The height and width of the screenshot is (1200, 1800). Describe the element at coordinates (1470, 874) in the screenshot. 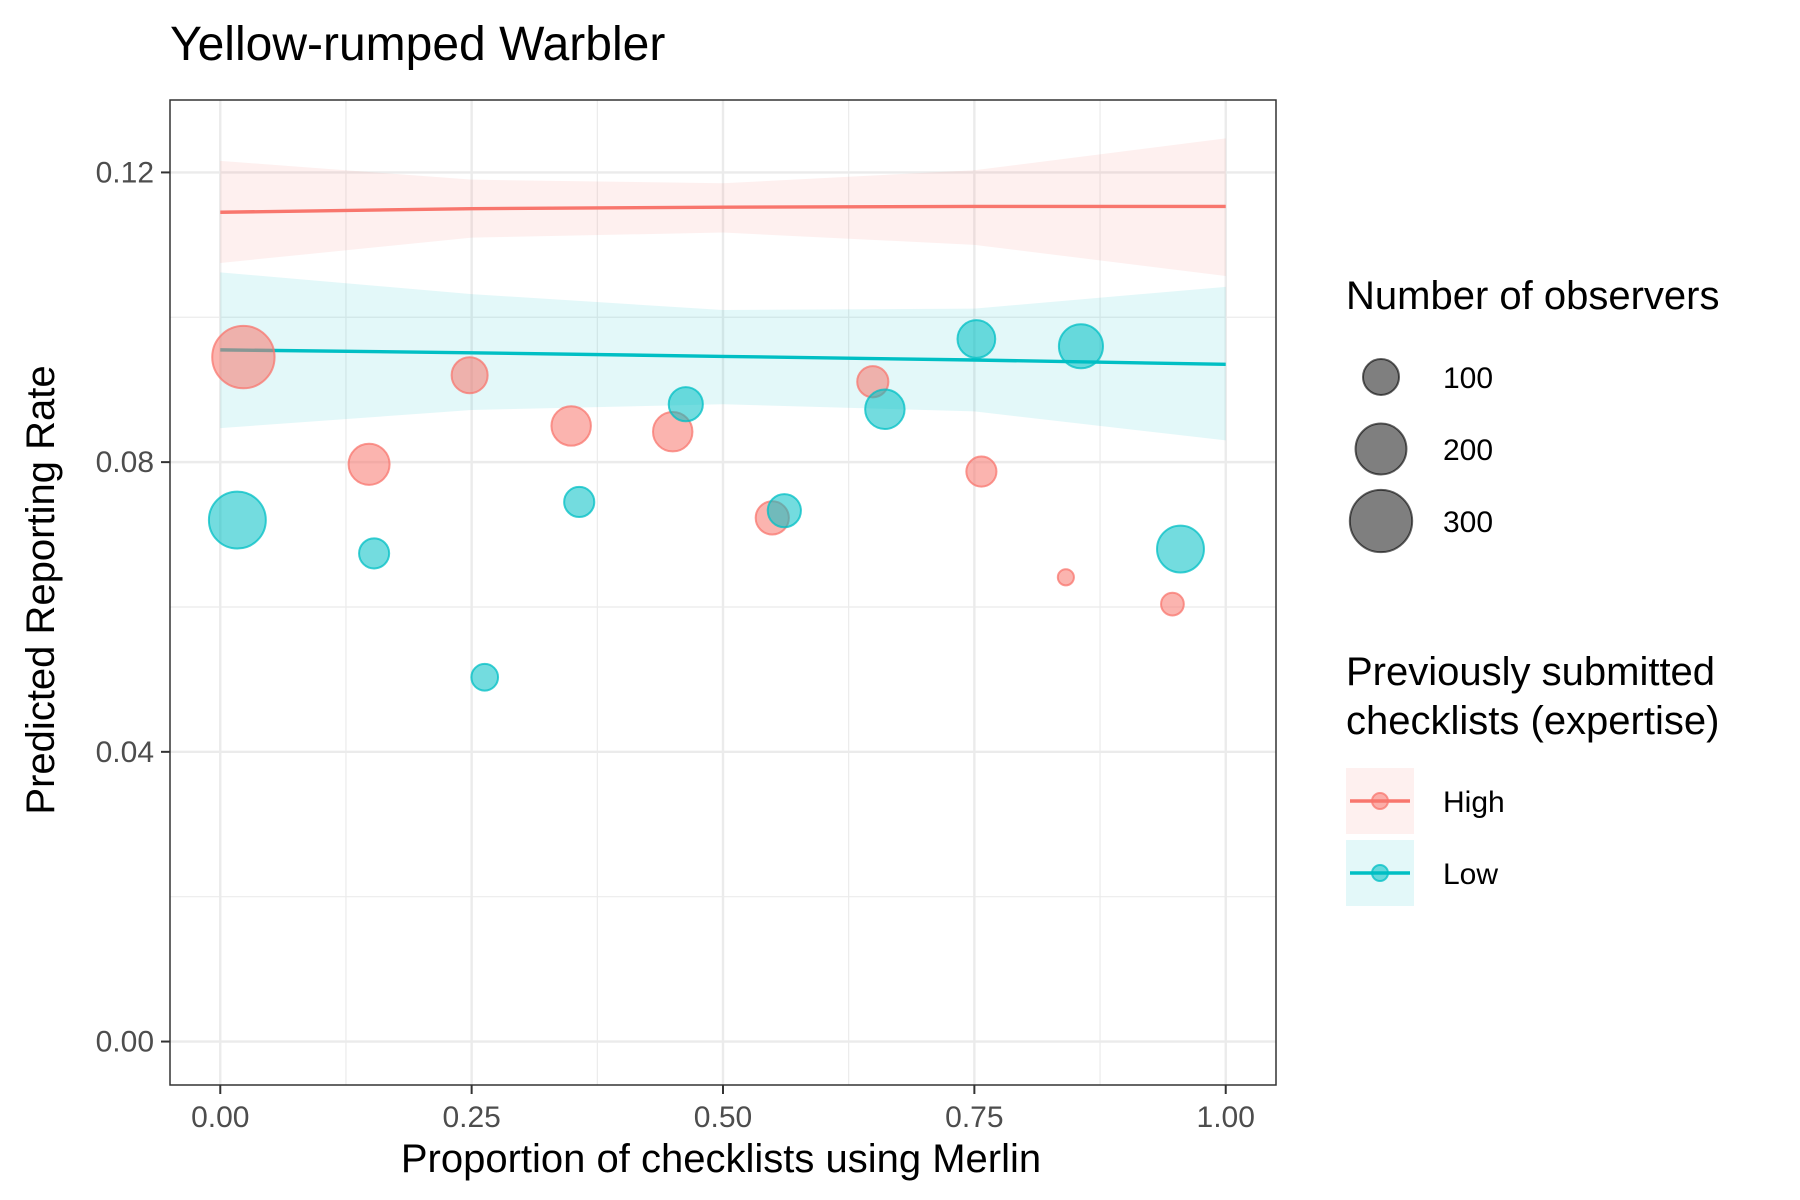

I see `color-legend-label: Low` at that location.